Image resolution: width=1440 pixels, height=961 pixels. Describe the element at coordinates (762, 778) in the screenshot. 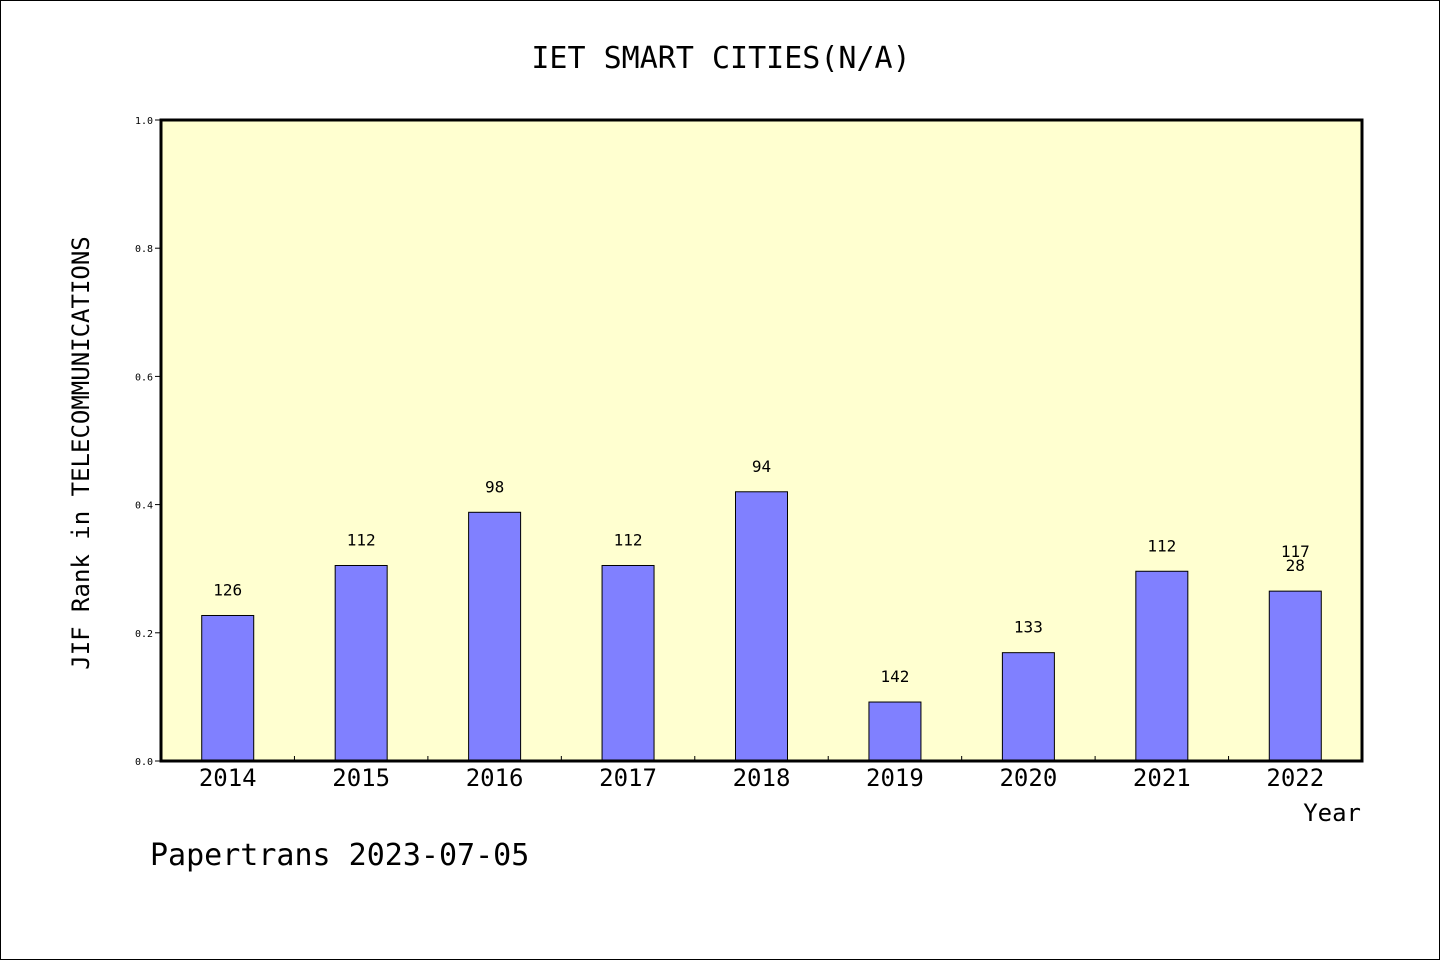

I see `x-tick-label: 2018` at that location.